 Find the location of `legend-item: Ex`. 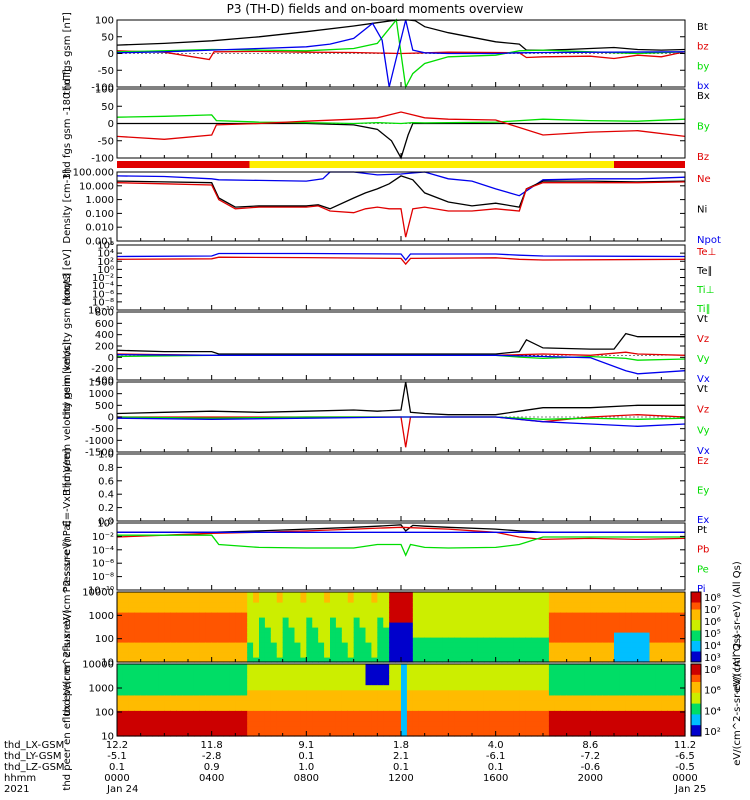

legend-item: Ex is located at coordinates (703, 520).